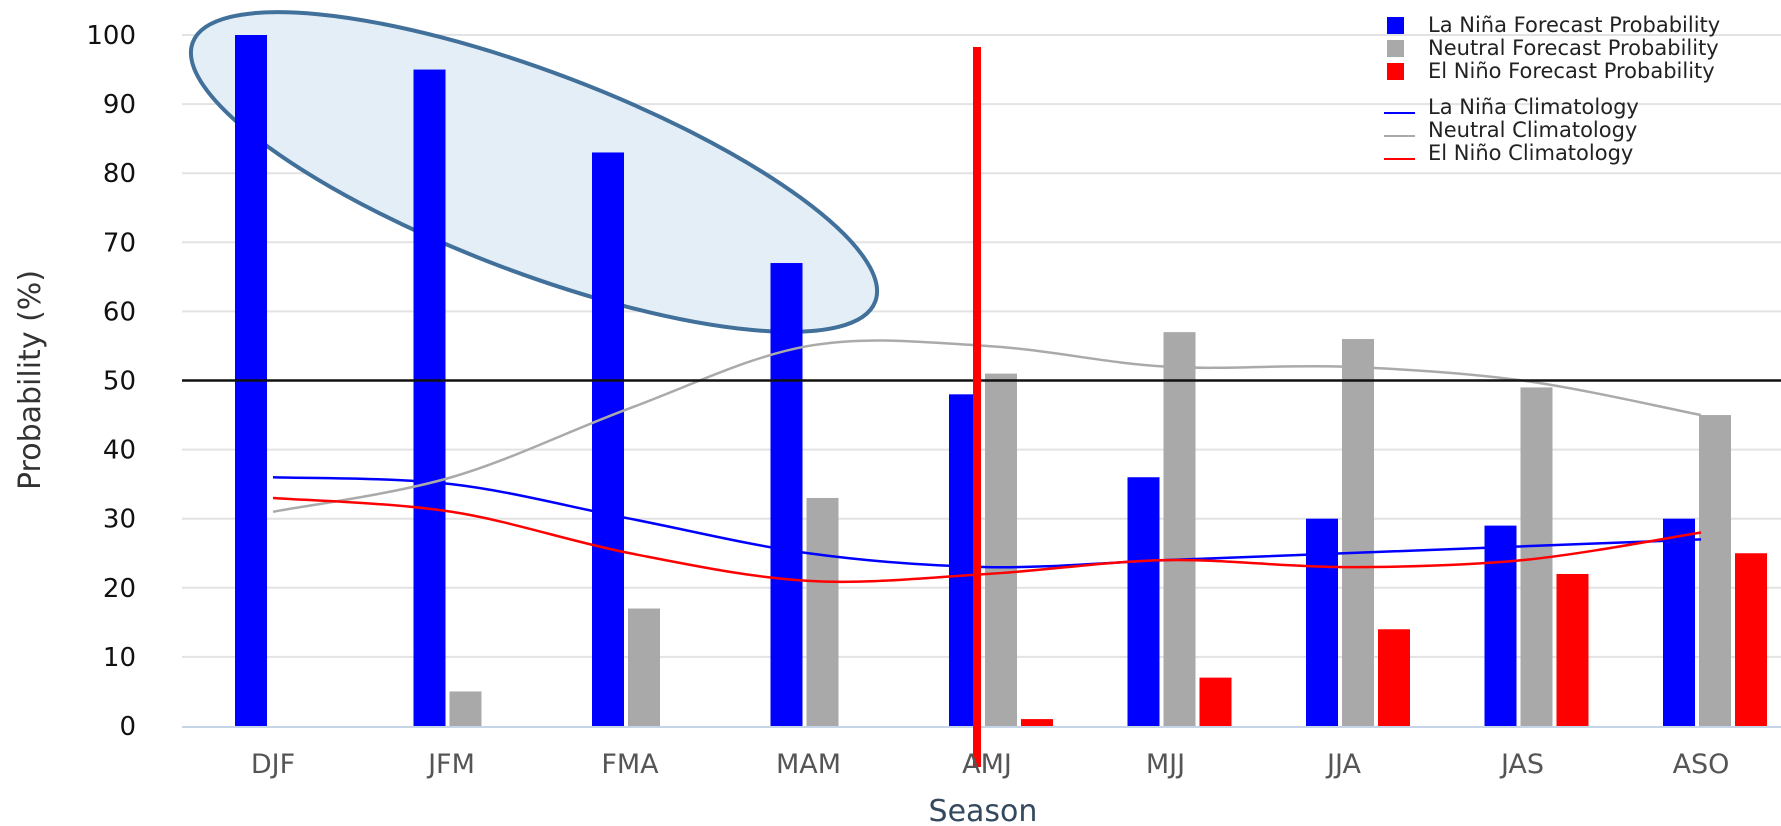  What do you see at coordinates (644, 667) in the screenshot?
I see `bar-neutral-forecast-probability-fma` at bounding box center [644, 667].